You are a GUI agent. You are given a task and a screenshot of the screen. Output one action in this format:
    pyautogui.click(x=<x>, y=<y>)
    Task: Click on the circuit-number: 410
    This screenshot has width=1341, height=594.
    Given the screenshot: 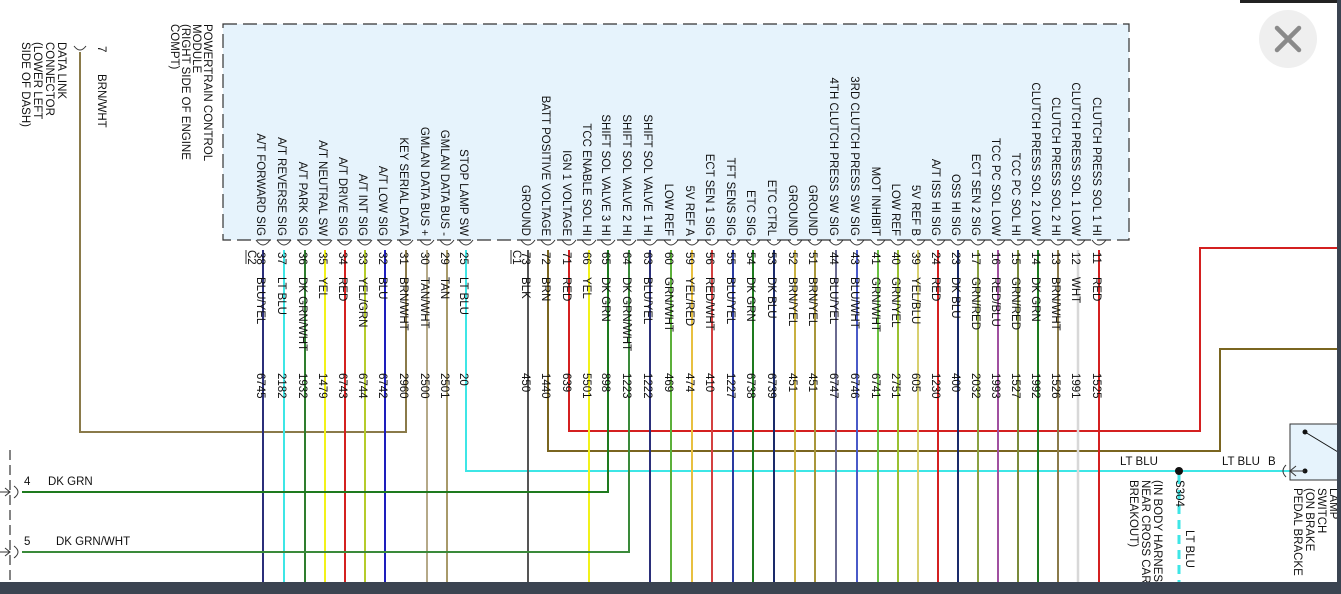 What is the action you would take?
    pyautogui.click(x=709, y=382)
    